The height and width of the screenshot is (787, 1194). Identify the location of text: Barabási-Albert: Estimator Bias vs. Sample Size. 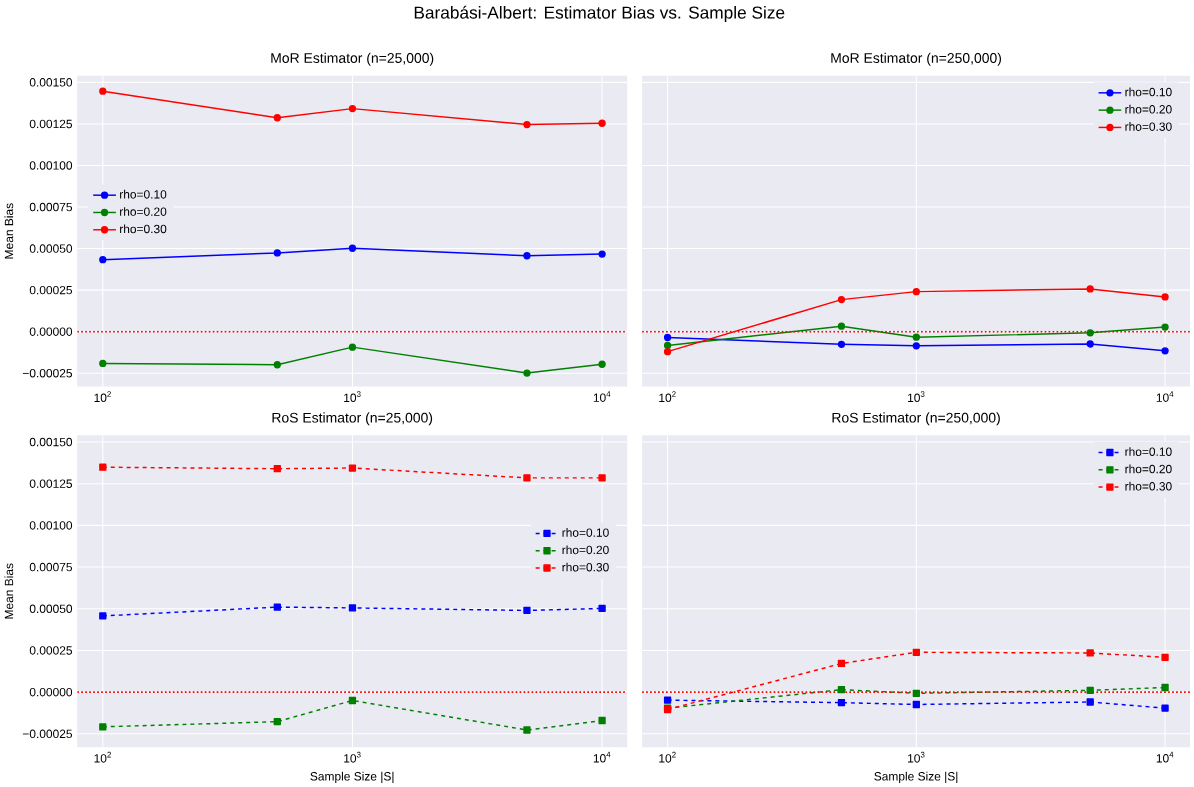
(599, 13).